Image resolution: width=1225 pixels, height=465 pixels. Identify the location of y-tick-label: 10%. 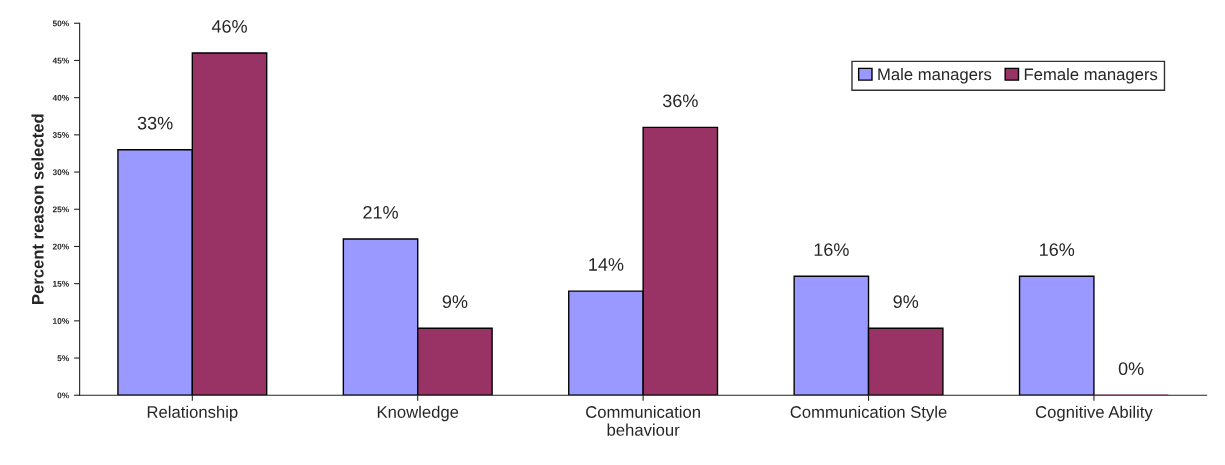
(61, 321).